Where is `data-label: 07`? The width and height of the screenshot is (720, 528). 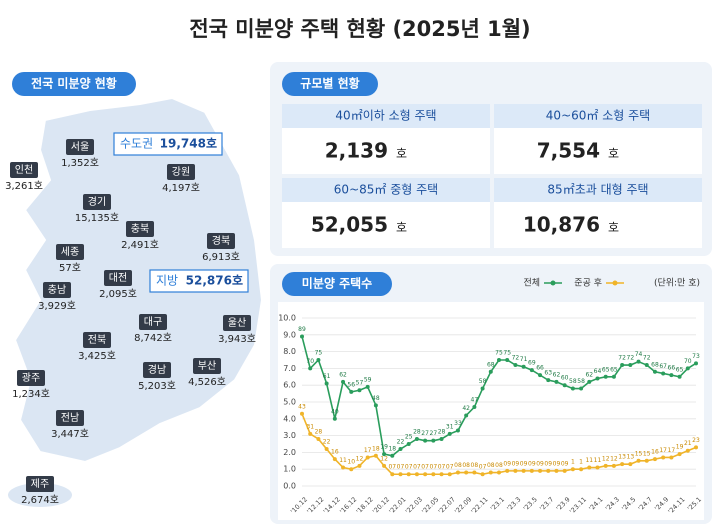 data-label: 07 is located at coordinates (409, 467).